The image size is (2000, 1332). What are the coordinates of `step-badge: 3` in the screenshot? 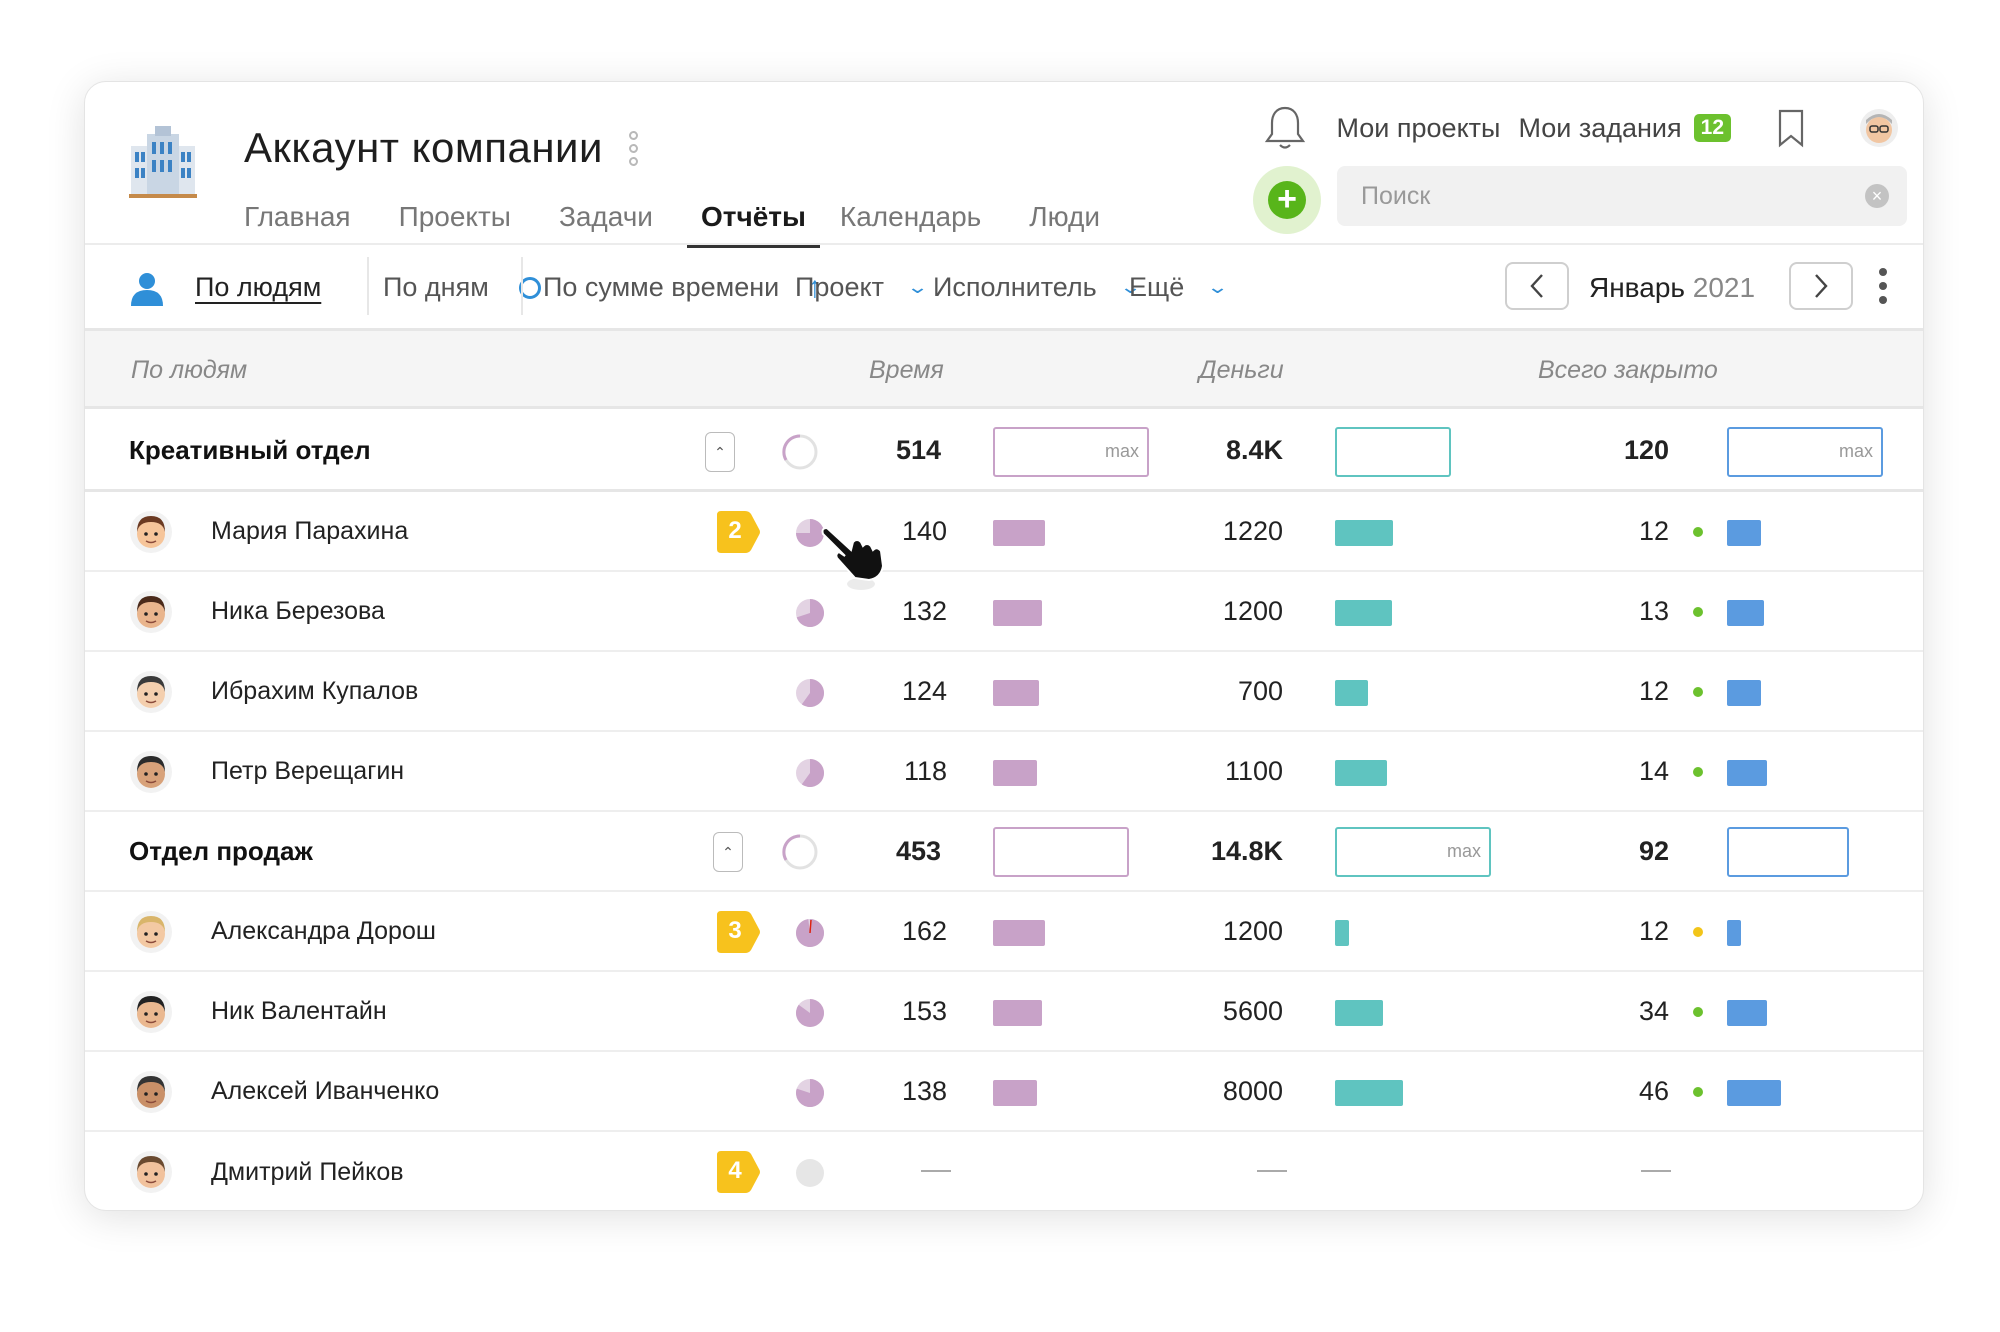 It's located at (738, 932).